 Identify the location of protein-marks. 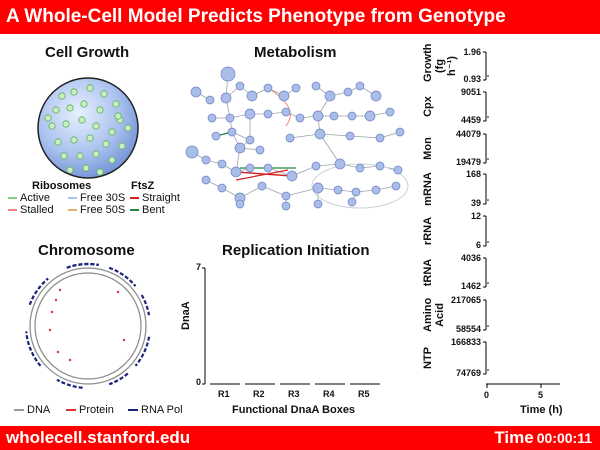
(87, 325).